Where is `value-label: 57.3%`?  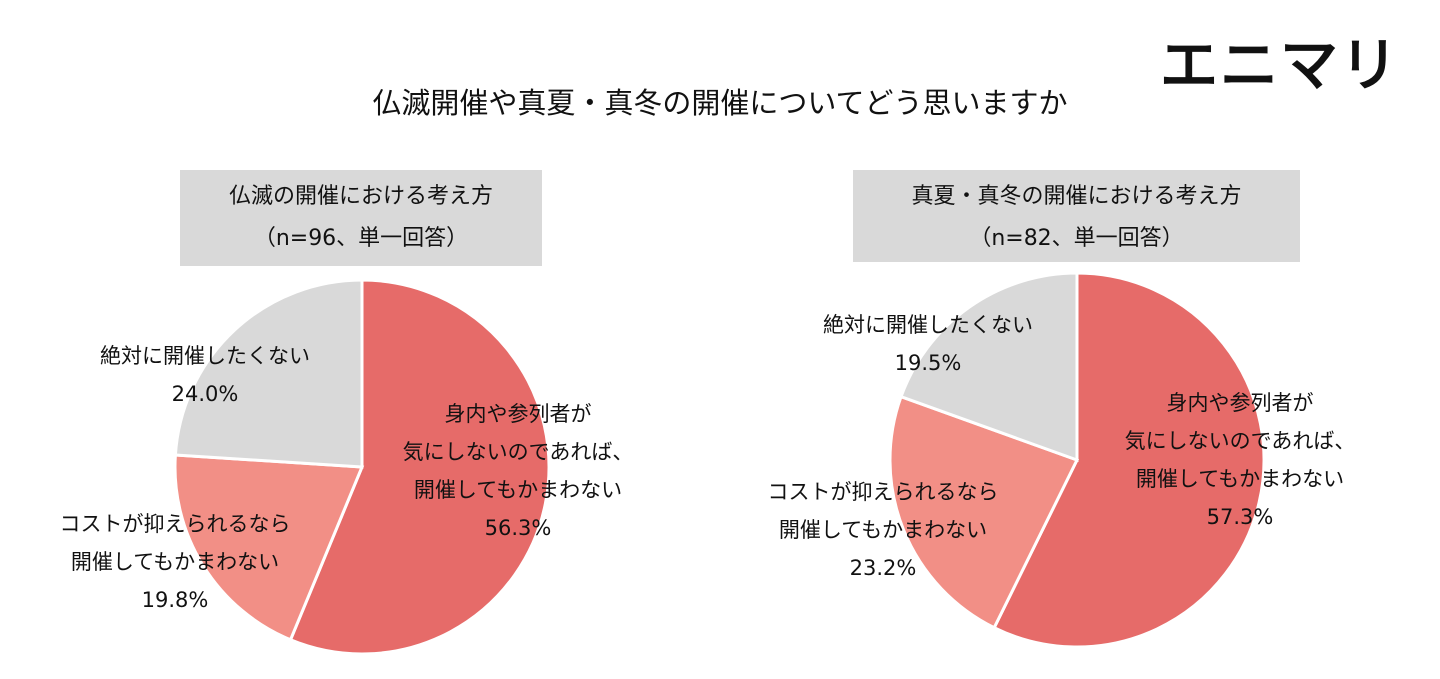
value-label: 57.3% is located at coordinates (1240, 517).